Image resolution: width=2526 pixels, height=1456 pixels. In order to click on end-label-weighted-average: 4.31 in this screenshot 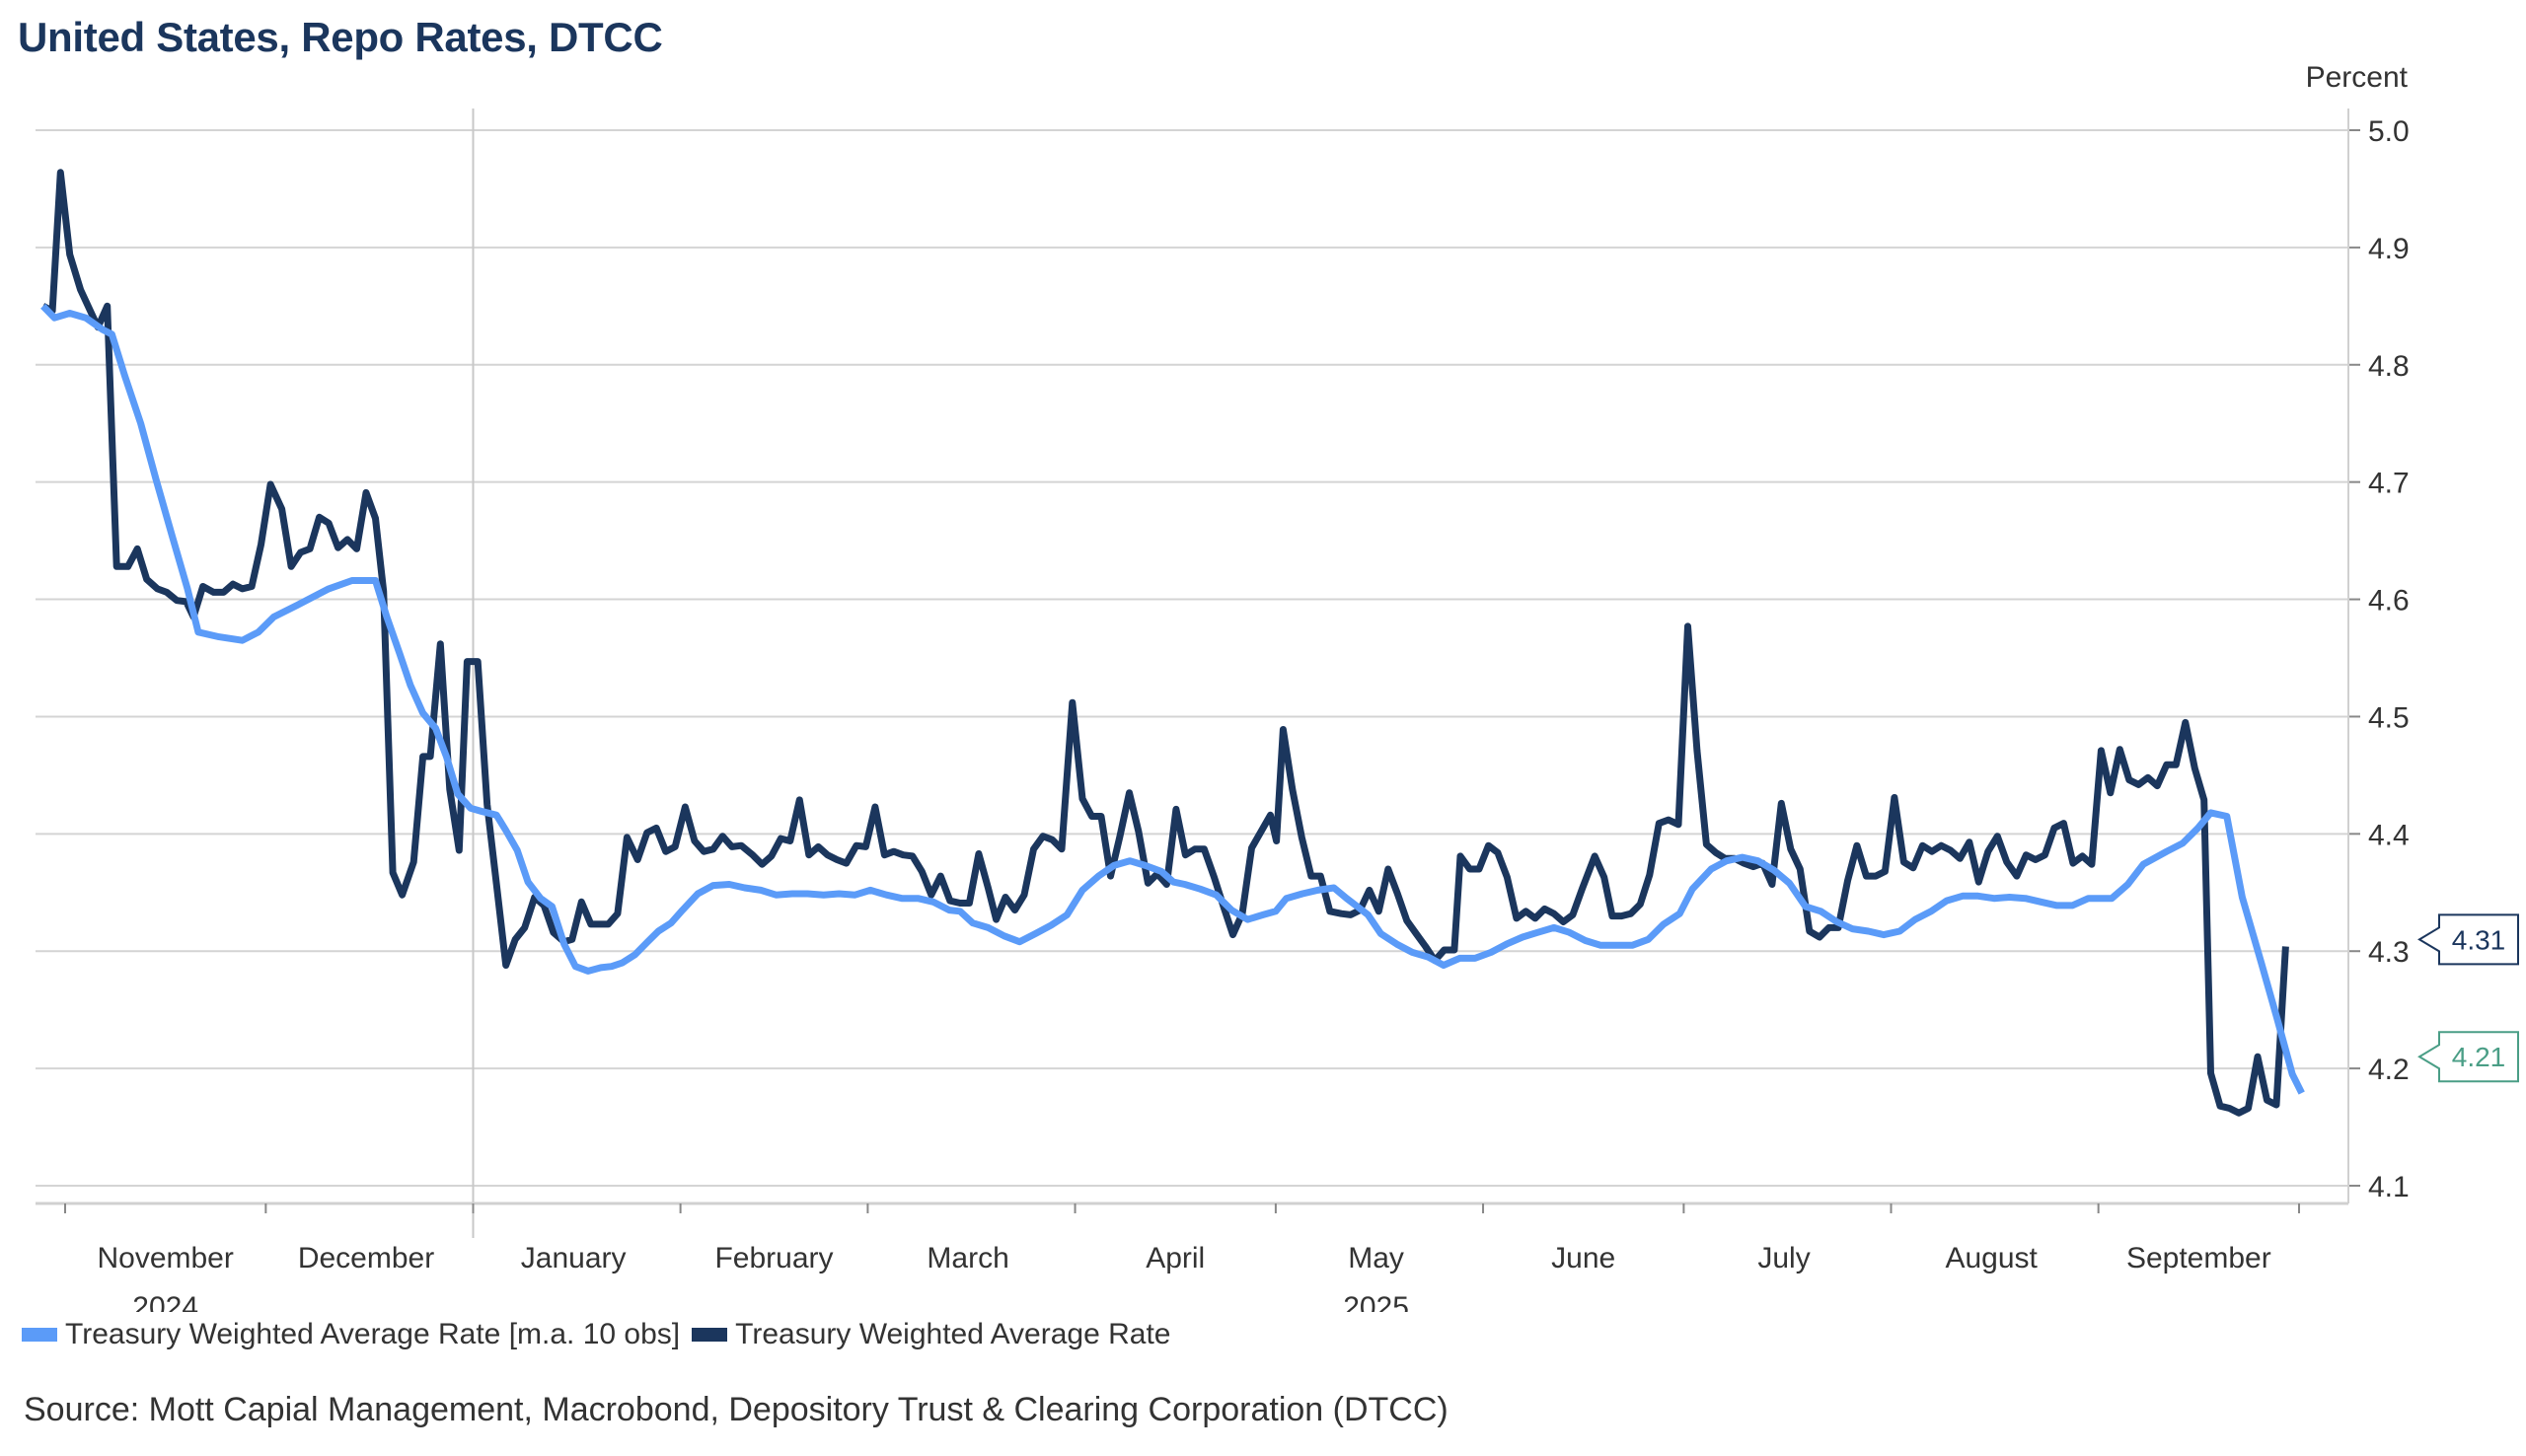, I will do `click(2468, 939)`.